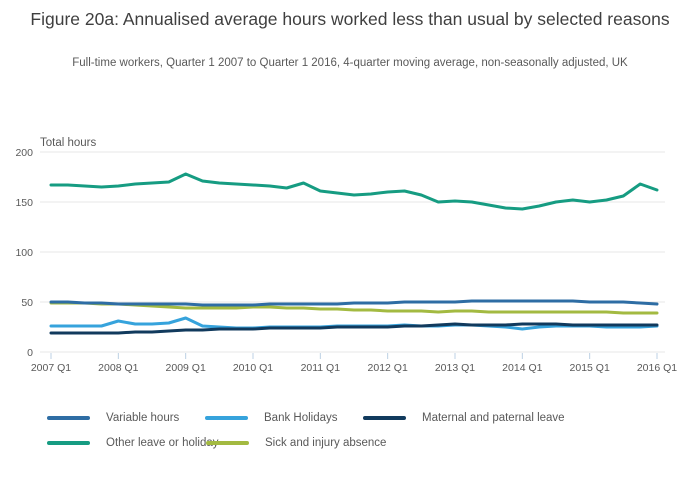  What do you see at coordinates (657, 368) in the screenshot?
I see `x-tick-label: 2016 Q1` at bounding box center [657, 368].